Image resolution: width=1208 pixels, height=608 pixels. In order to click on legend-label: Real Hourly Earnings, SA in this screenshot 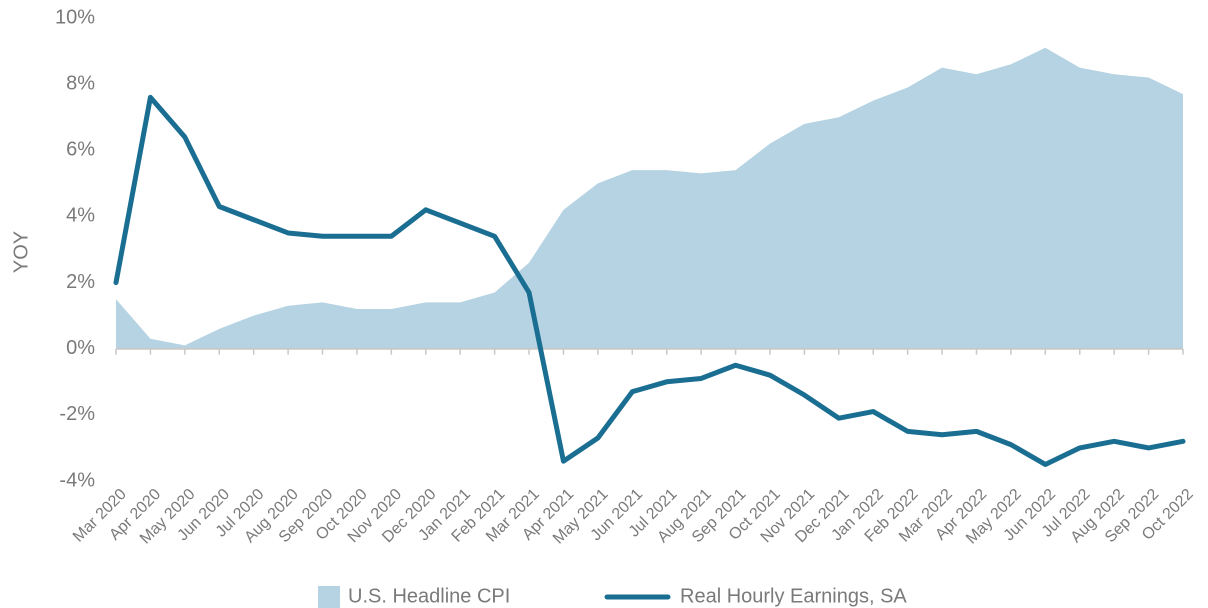, I will do `click(793, 596)`.